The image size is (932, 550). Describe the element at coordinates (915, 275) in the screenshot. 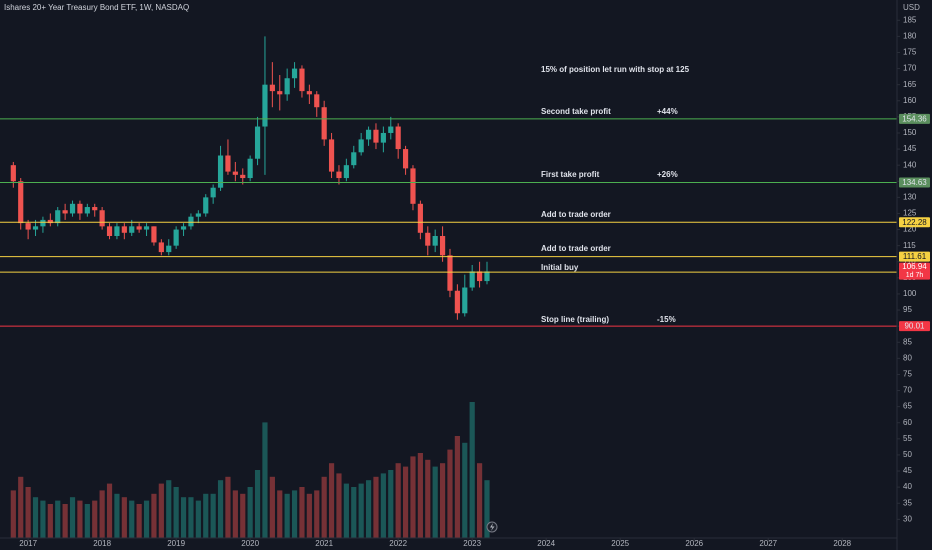

I see `countdown-label: 1d 7h` at that location.